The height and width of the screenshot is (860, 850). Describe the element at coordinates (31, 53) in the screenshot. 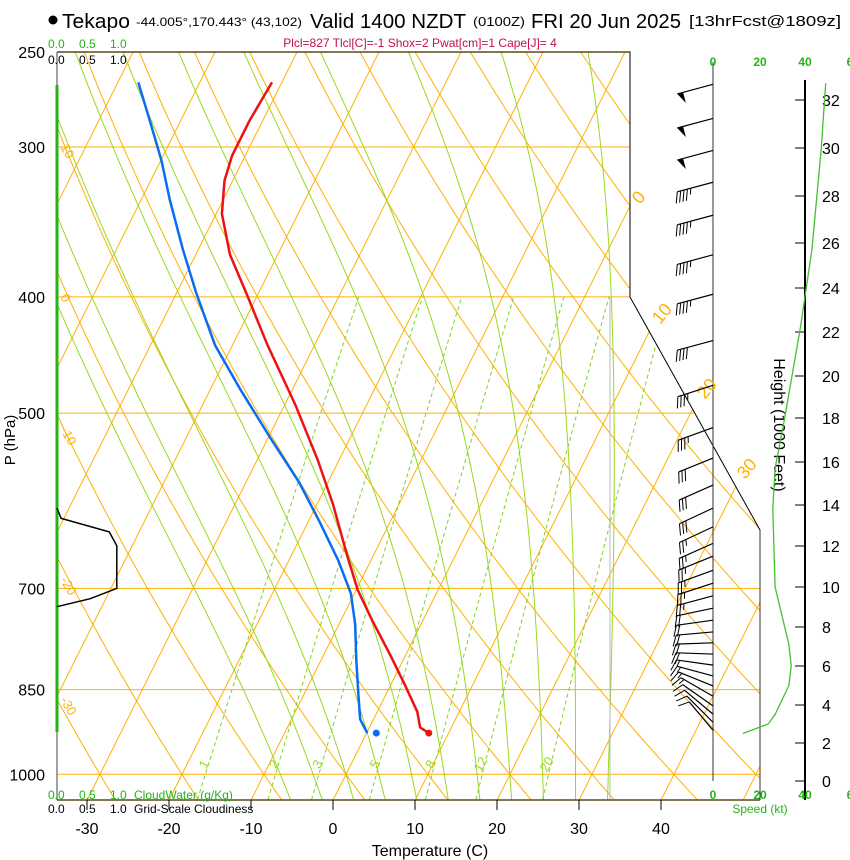

I see `pressure-tick-label: 250` at that location.